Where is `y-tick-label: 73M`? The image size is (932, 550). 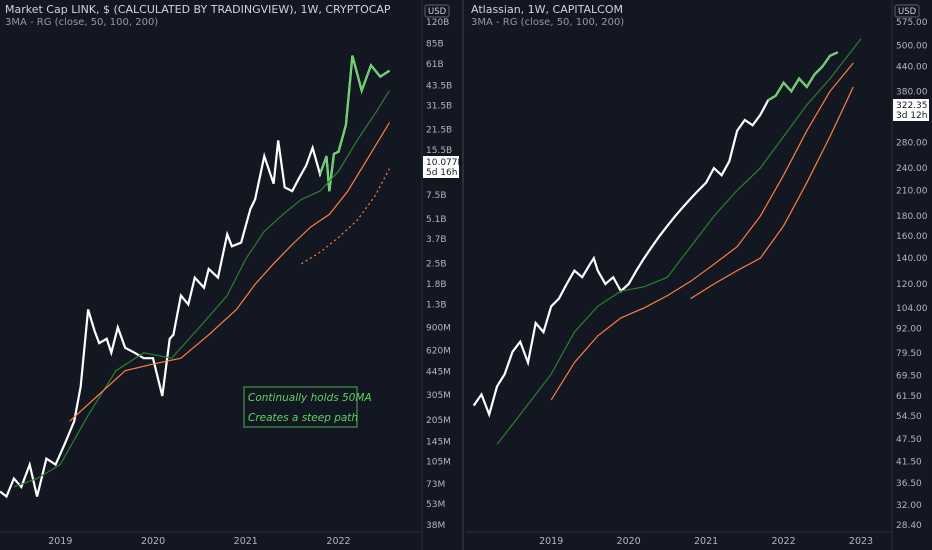
y-tick-label: 73M is located at coordinates (435, 485).